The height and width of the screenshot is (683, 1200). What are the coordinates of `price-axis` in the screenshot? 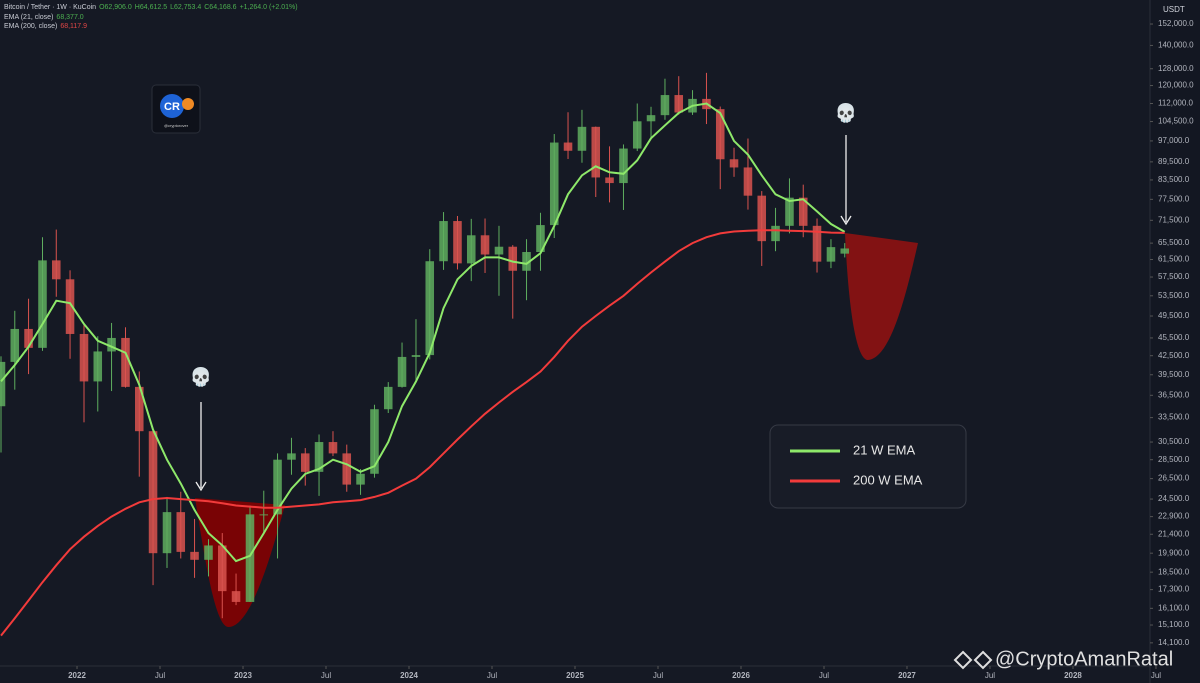 It's located at (1175, 341).